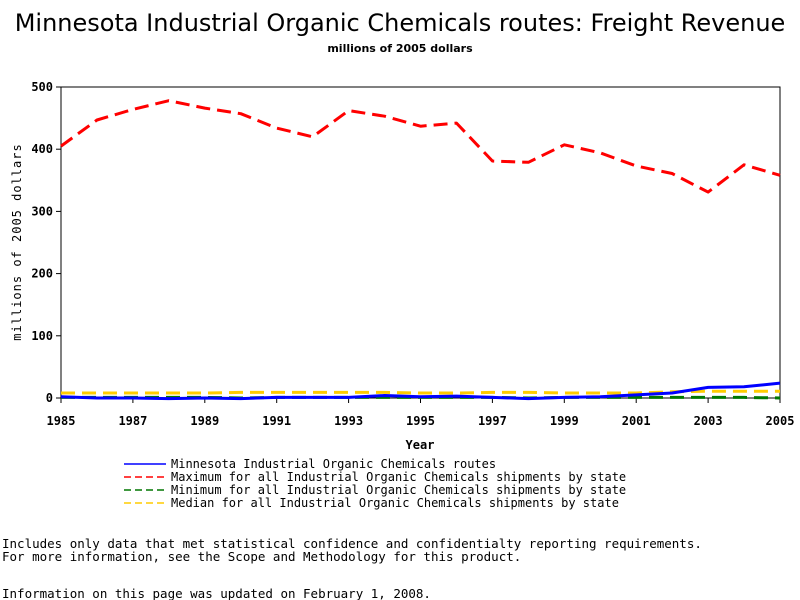 The width and height of the screenshot is (800, 600). Describe the element at coordinates (49, 398) in the screenshot. I see `y-tick-label: 0` at that location.